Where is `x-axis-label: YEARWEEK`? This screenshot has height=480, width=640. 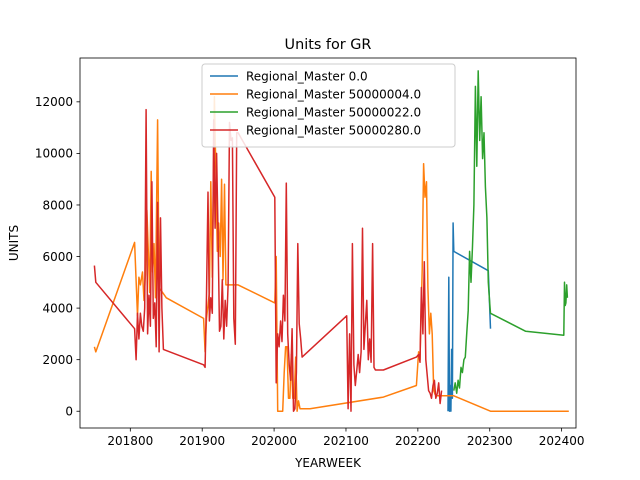 x-axis-label: YEARWEEK is located at coordinates (328, 463).